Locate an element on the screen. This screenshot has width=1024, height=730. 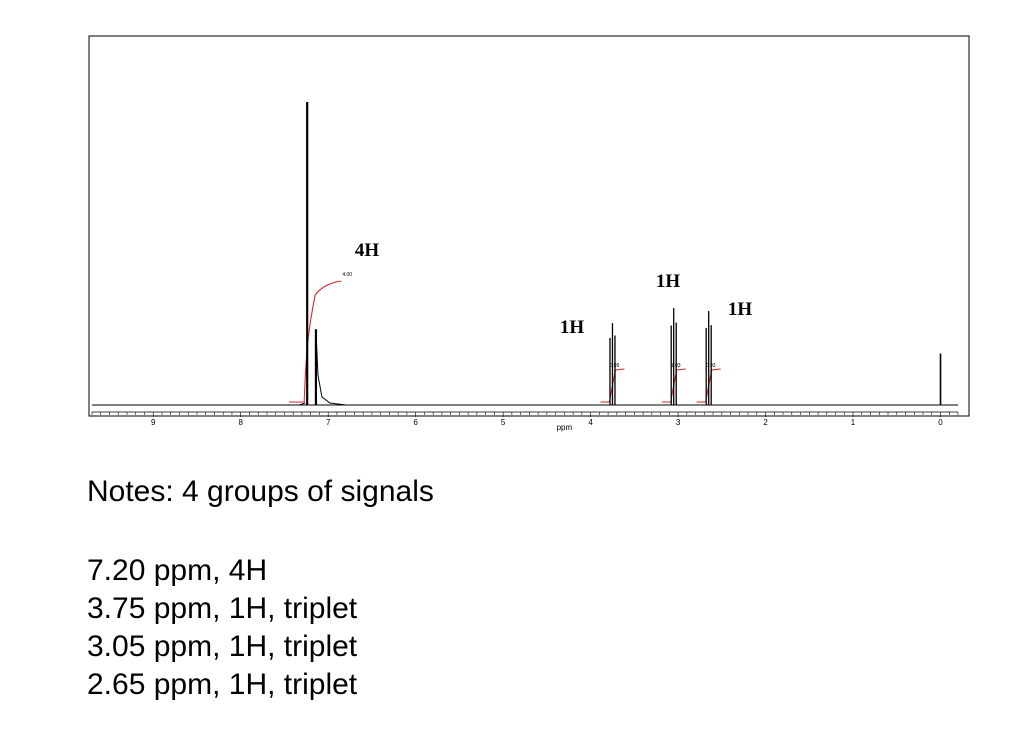
x-tick-label: 6 is located at coordinates (415, 422).